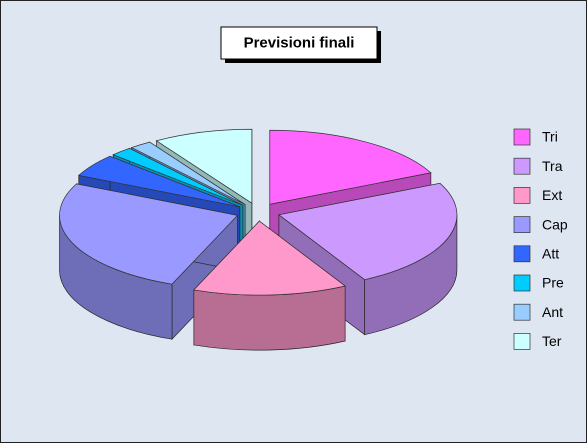 The image size is (587, 443). I want to click on legend: Tri Tra Ext Cap Att Pre Ant Ter, so click(540, 239).